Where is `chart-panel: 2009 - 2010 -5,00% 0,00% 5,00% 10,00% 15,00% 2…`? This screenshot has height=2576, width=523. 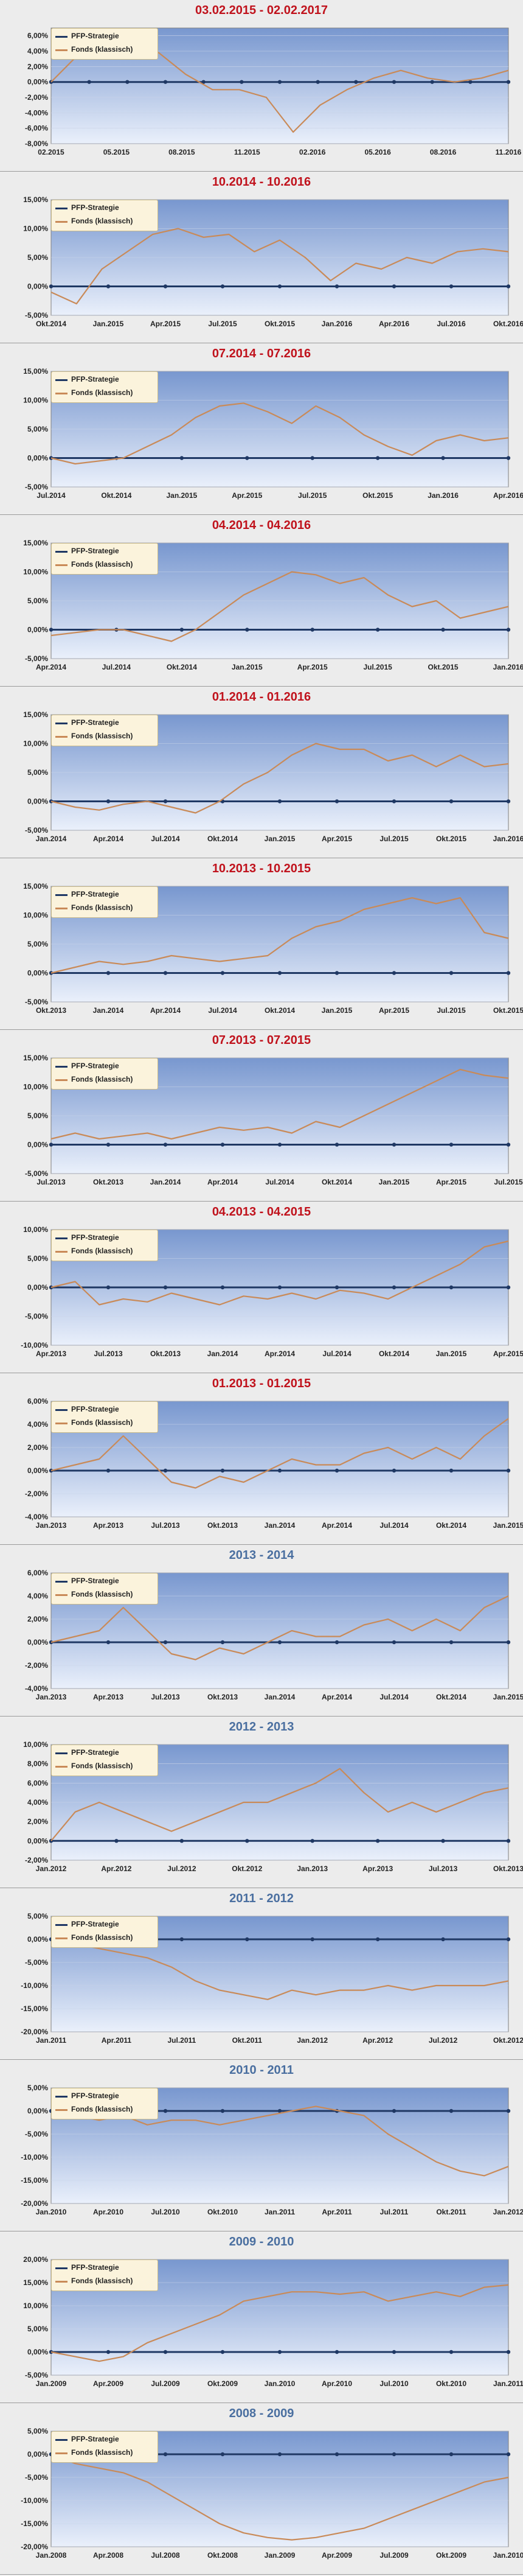 chart-panel: 2009 - 2010 -5,00% 0,00% 5,00% 10,00% 15,00% 2… is located at coordinates (261, 2317).